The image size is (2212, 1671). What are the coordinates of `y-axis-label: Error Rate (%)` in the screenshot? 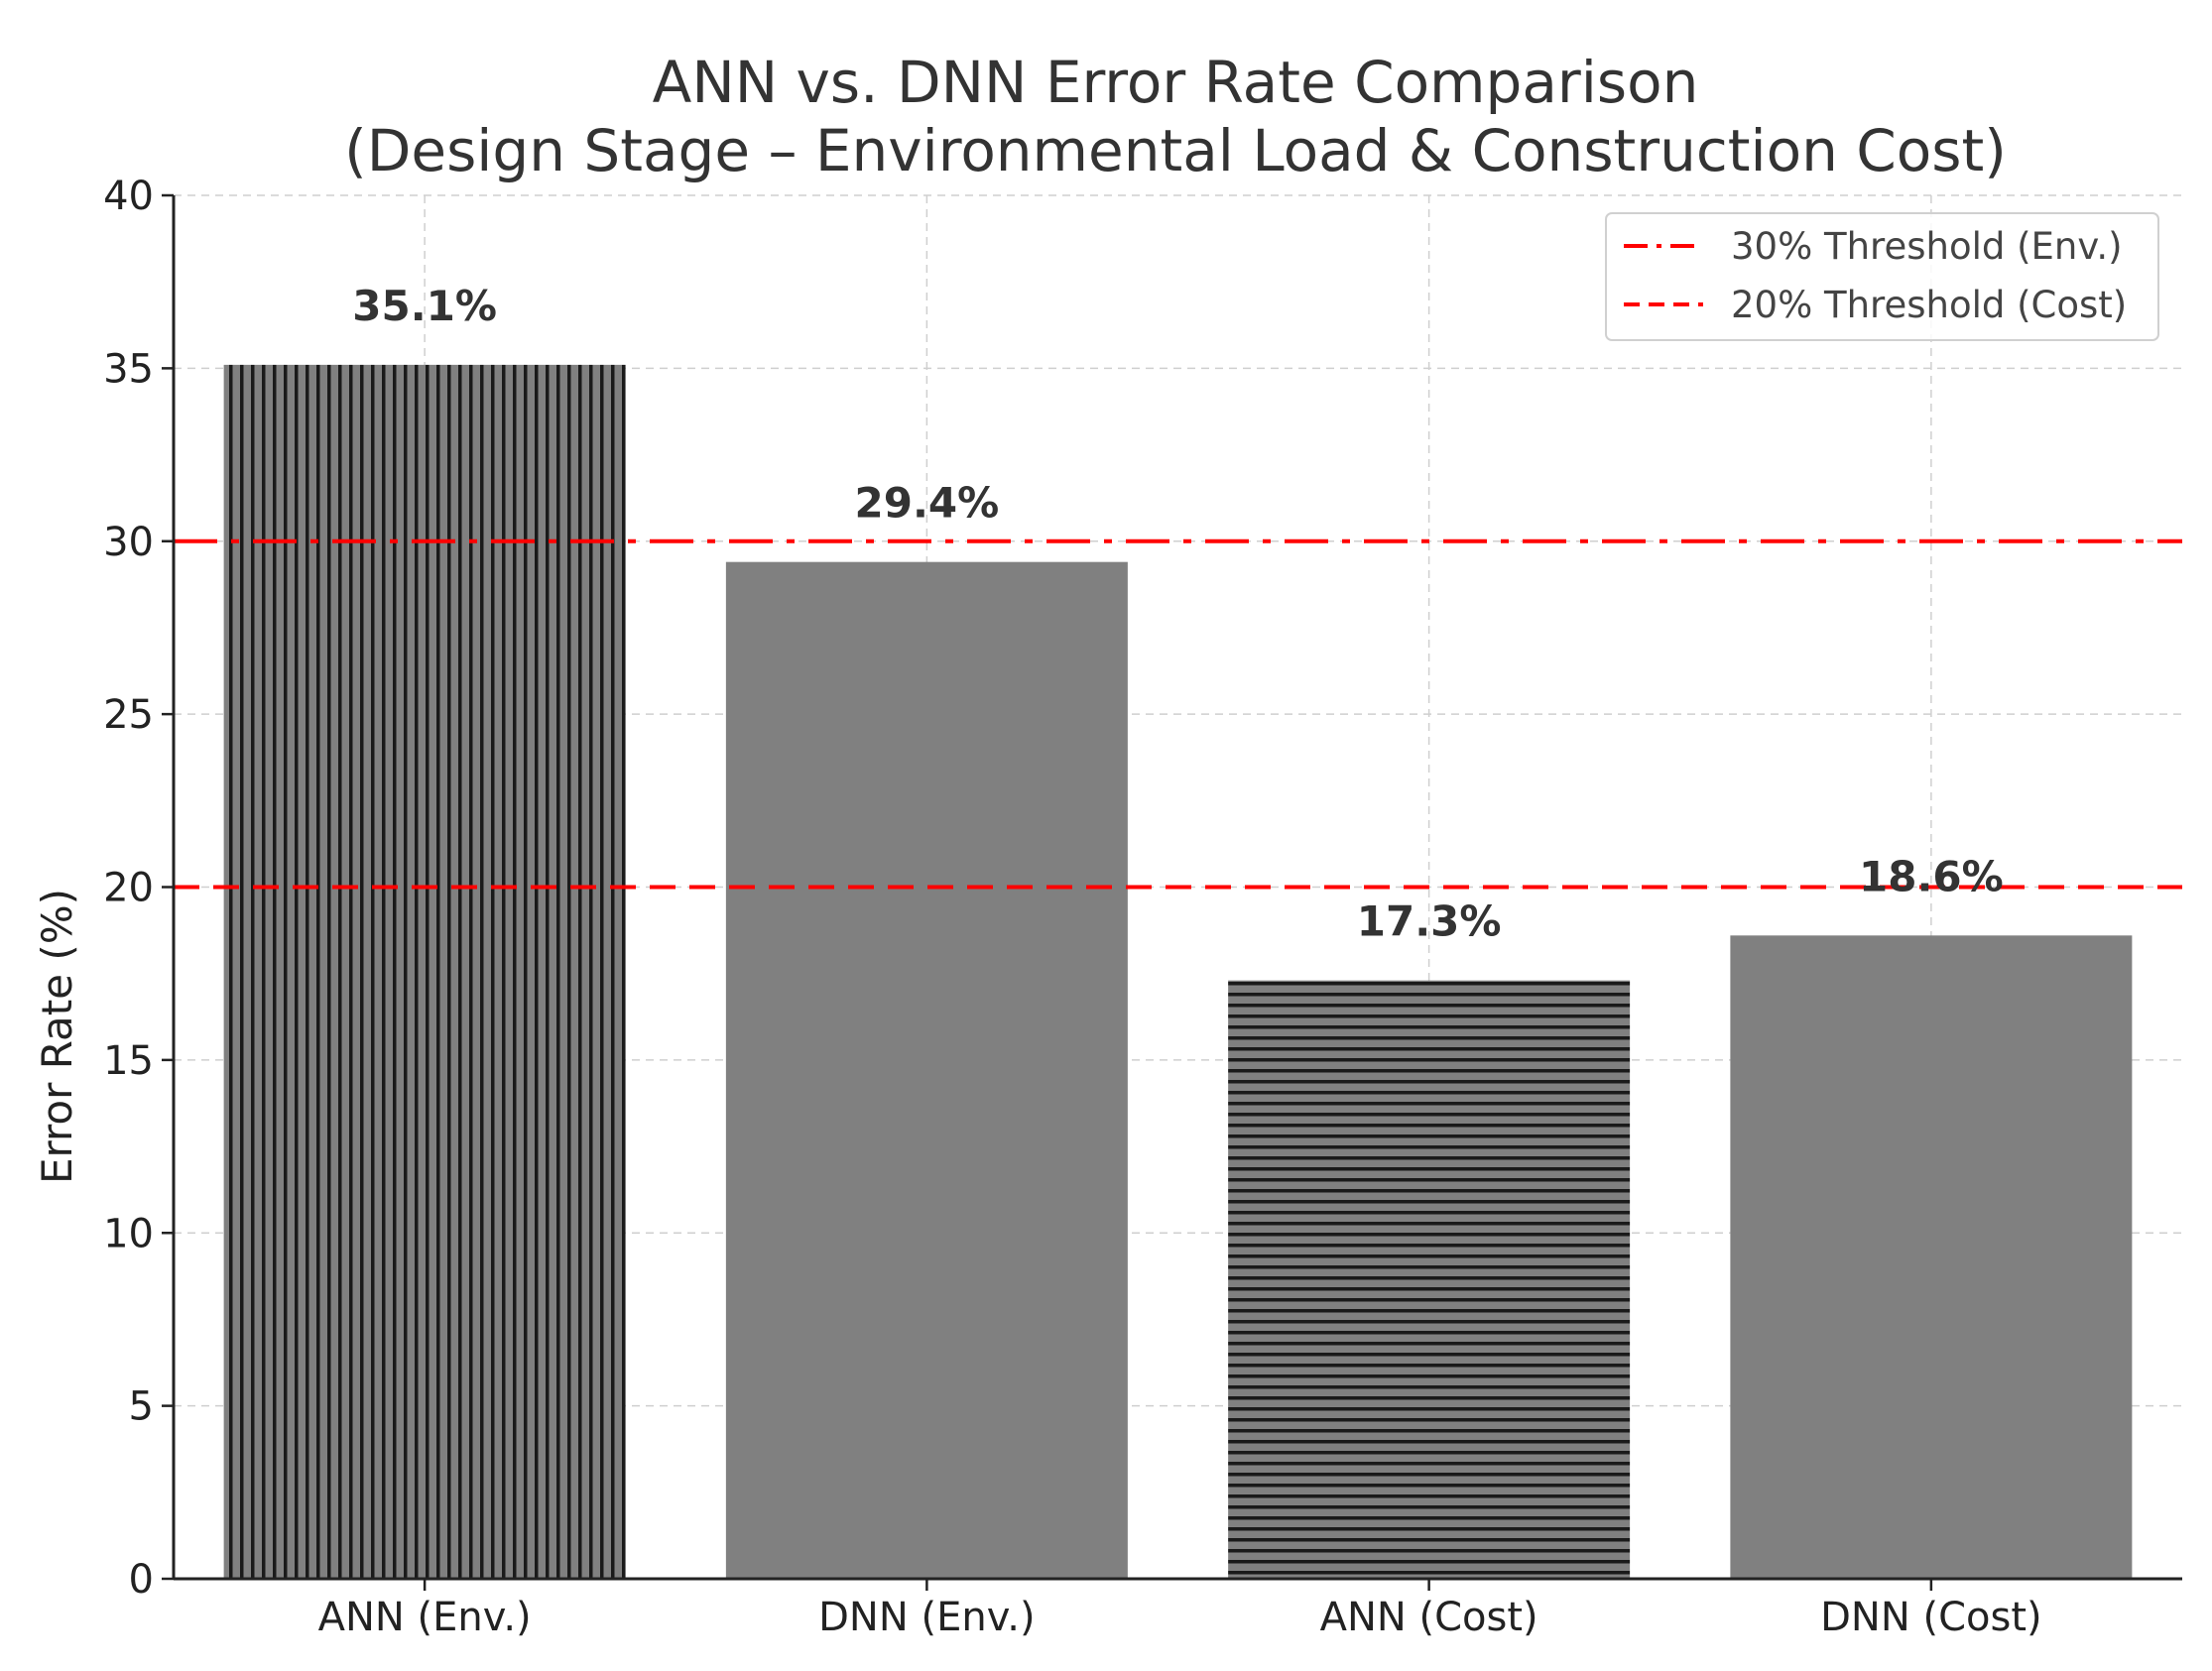 It's located at (57, 1036).